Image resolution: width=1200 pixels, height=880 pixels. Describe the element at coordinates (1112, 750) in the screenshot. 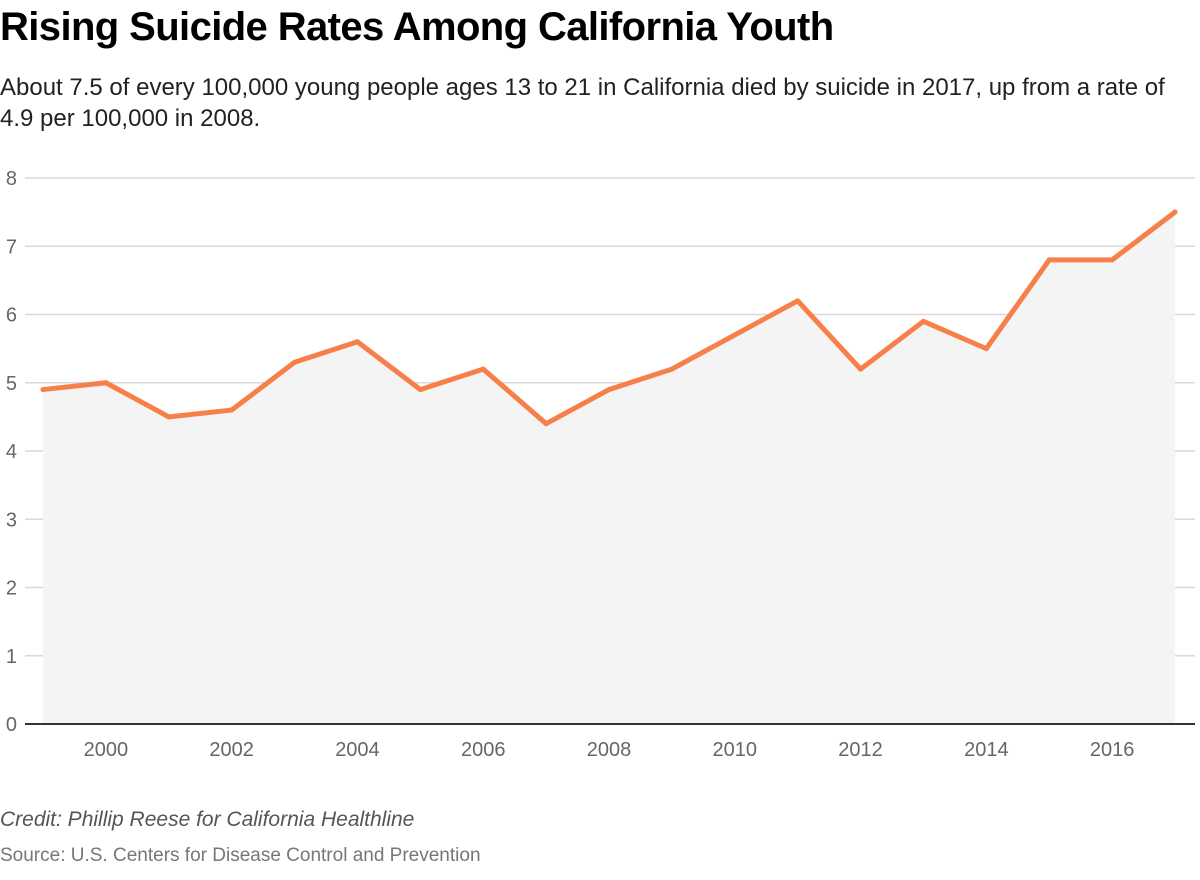

I see `x-tick-label: 2016` at that location.